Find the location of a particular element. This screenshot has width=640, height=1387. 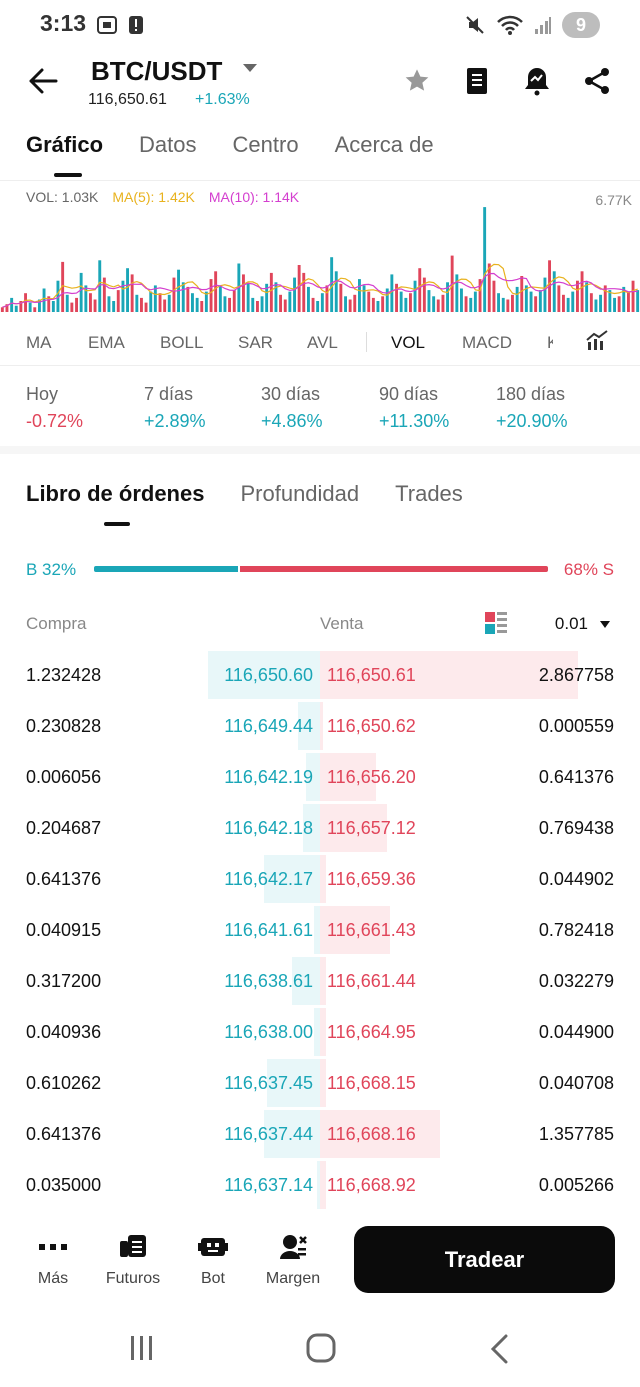

pair-dropdown-icon is located at coordinates (250, 68).